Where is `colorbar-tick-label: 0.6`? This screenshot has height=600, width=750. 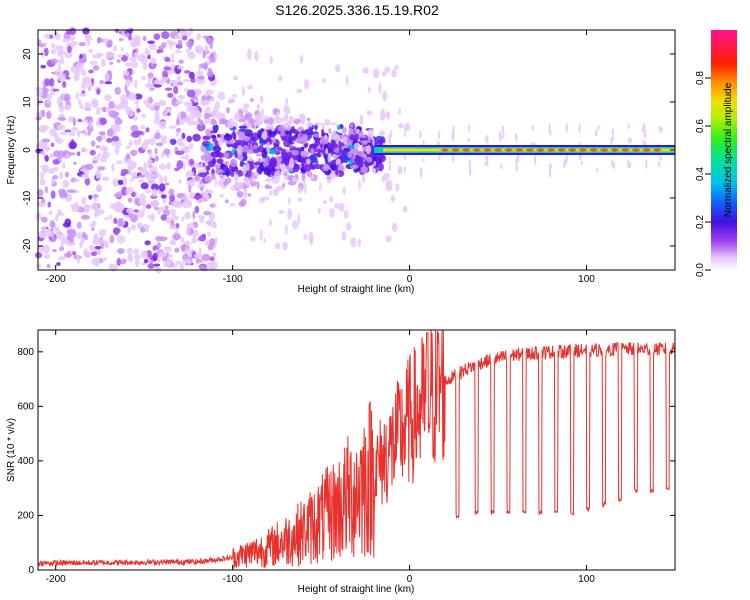
colorbar-tick-label: 0.6 is located at coordinates (700, 126).